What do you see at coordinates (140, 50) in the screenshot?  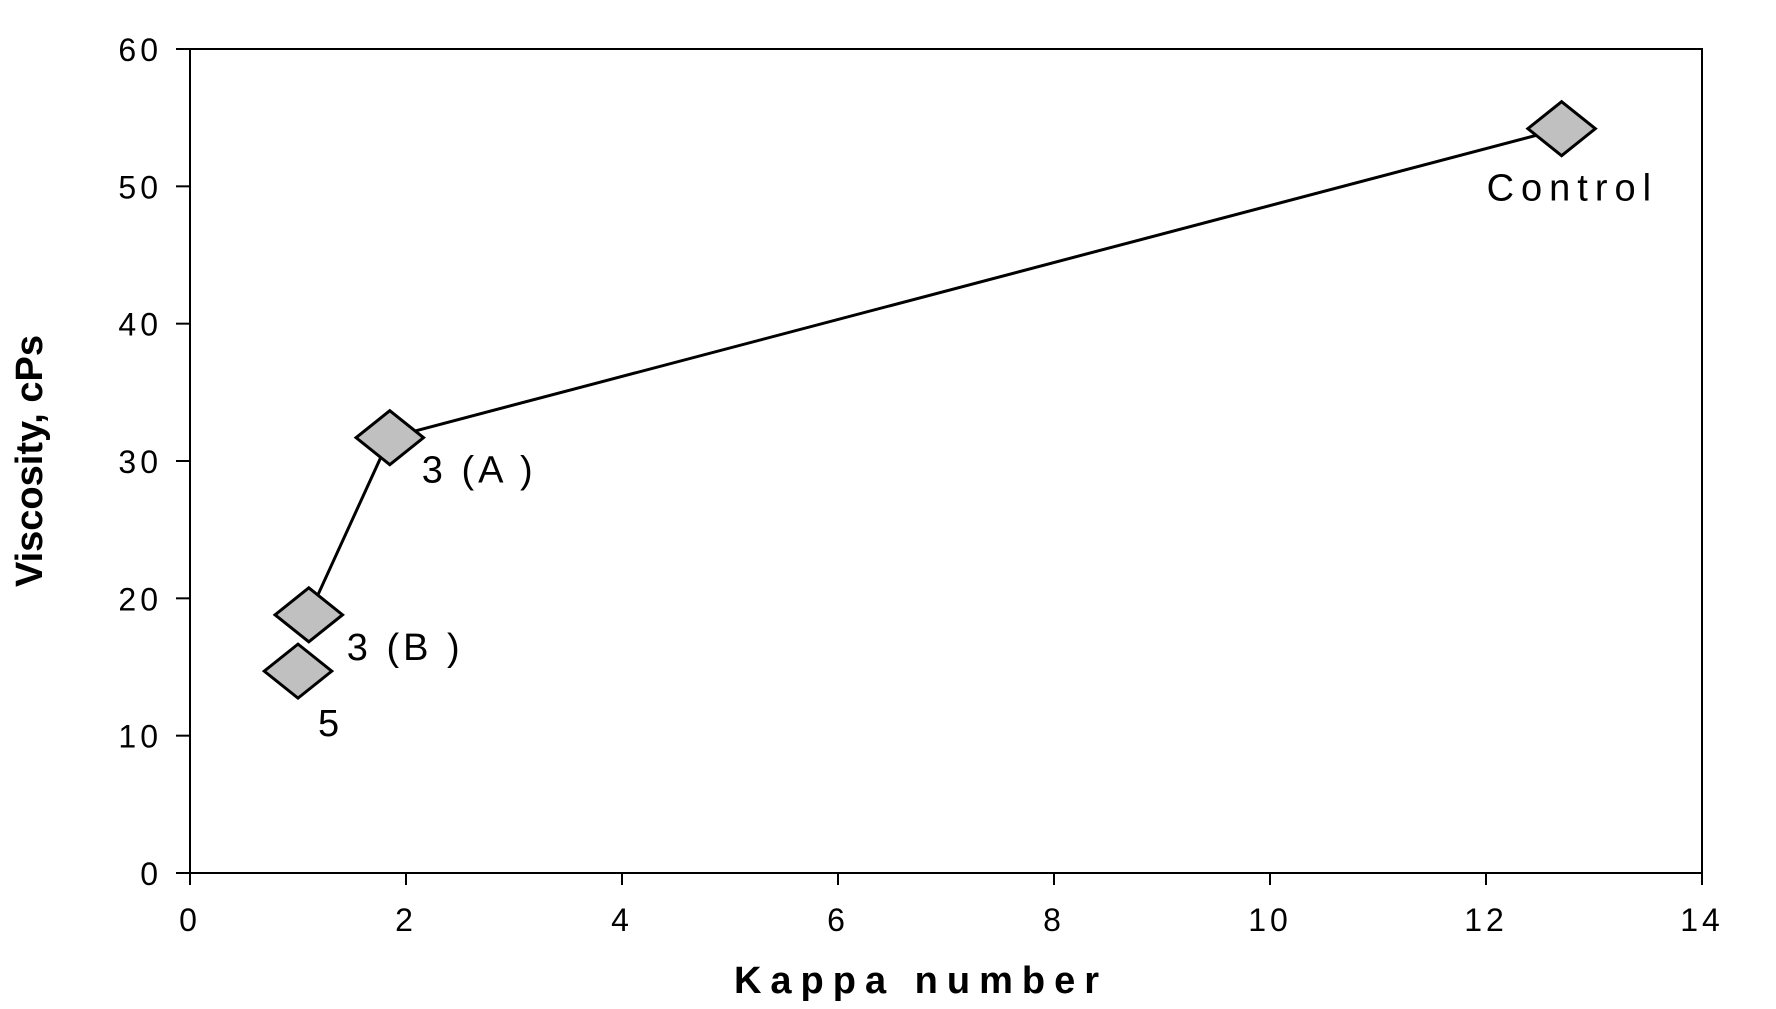 I see `y-tick-label: 60` at bounding box center [140, 50].